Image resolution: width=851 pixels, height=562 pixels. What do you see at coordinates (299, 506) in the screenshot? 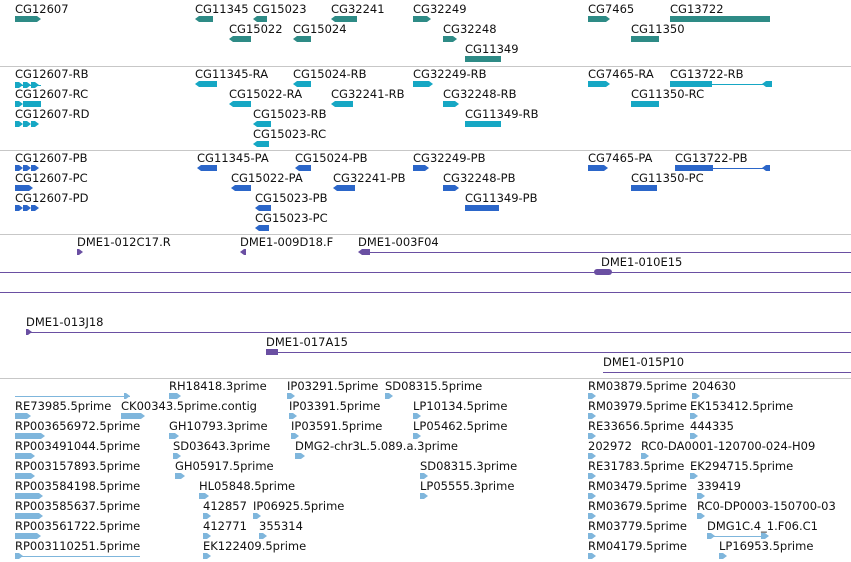
I see `est-label: IP06925.5prime` at bounding box center [299, 506].